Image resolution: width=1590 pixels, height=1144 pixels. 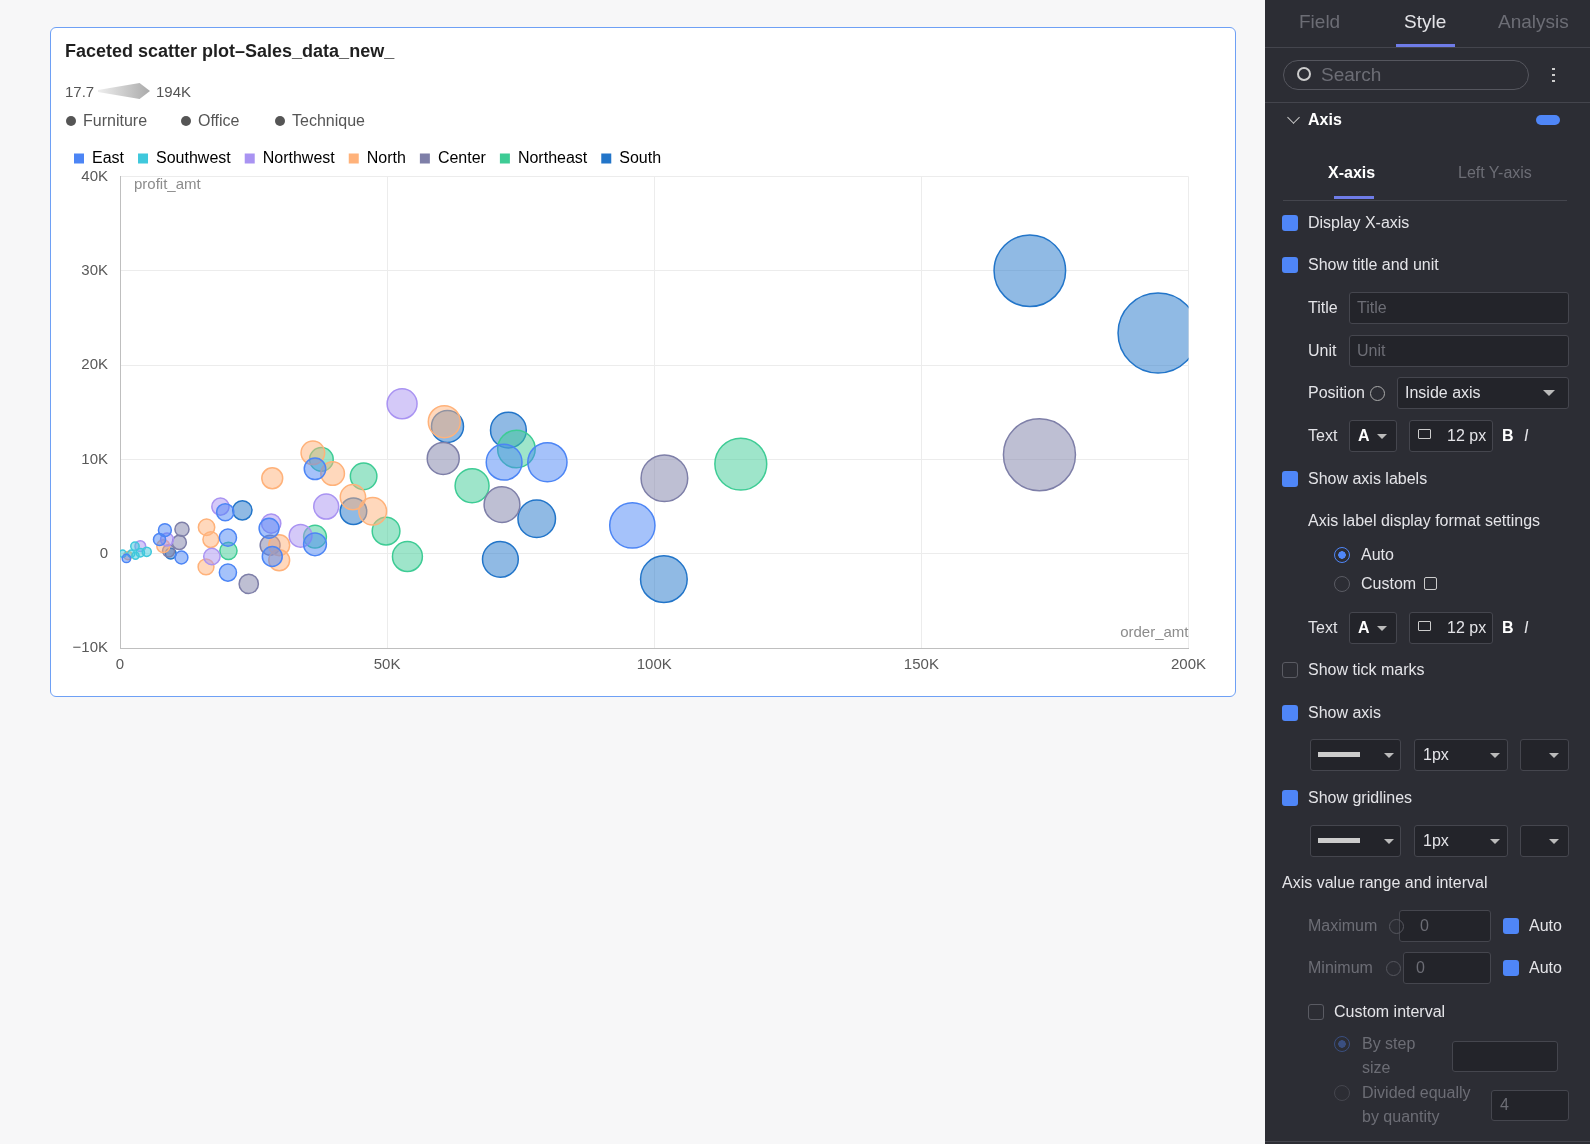 I want to click on text: Divided equally by quantity, so click(x=1417, y=1105).